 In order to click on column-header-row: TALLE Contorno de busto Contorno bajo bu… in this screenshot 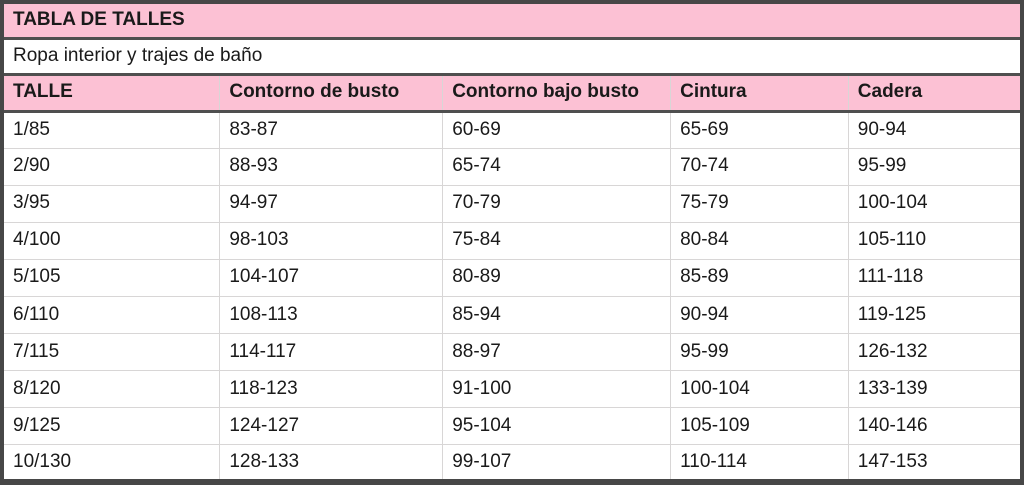, I will do `click(512, 93)`.